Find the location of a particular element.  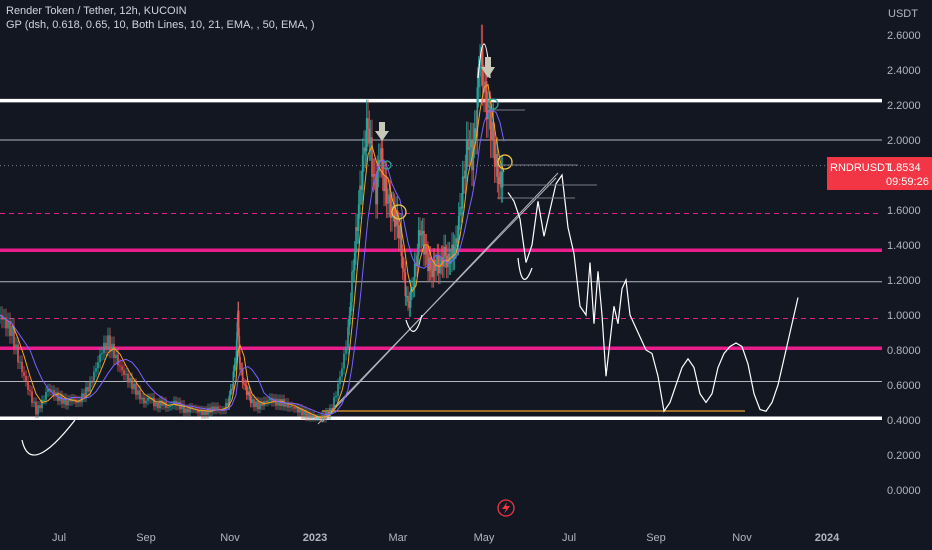

trendline-lower is located at coordinates (437, 301).